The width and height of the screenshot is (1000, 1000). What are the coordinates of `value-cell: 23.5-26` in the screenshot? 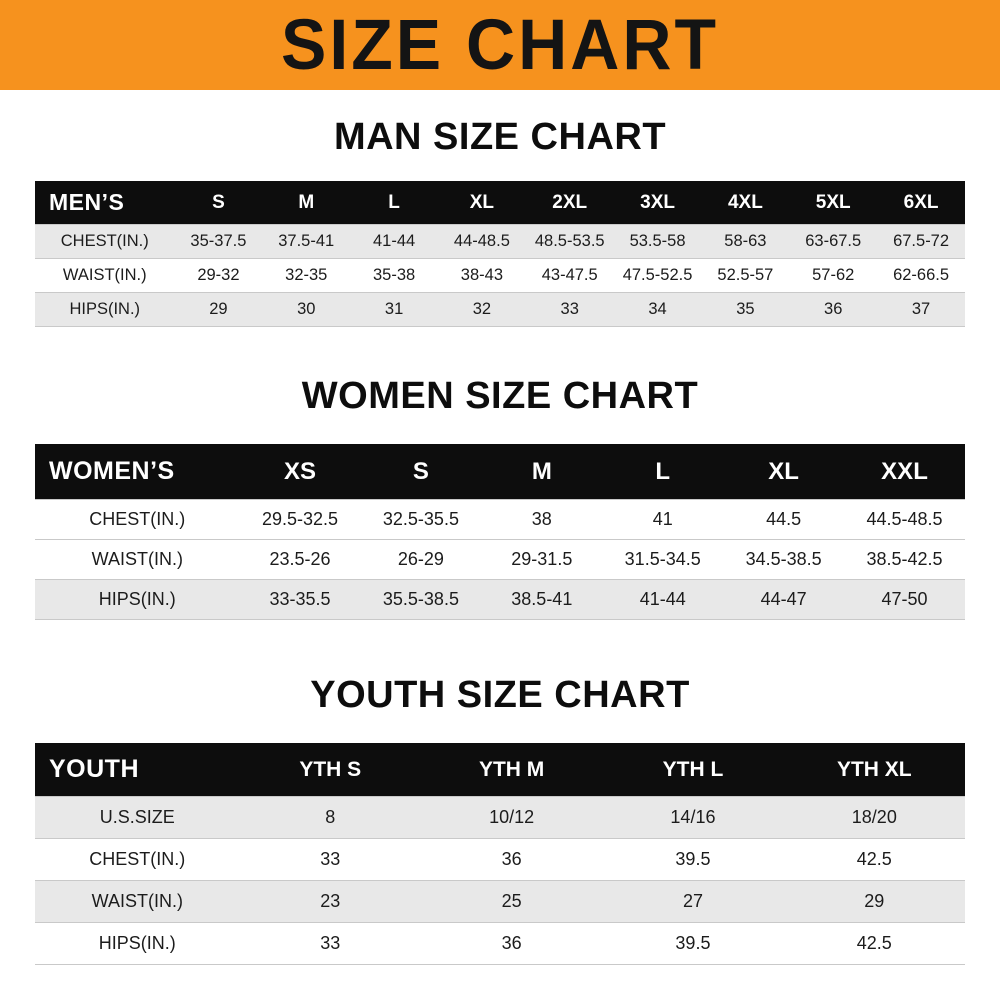 It's located at (300, 559).